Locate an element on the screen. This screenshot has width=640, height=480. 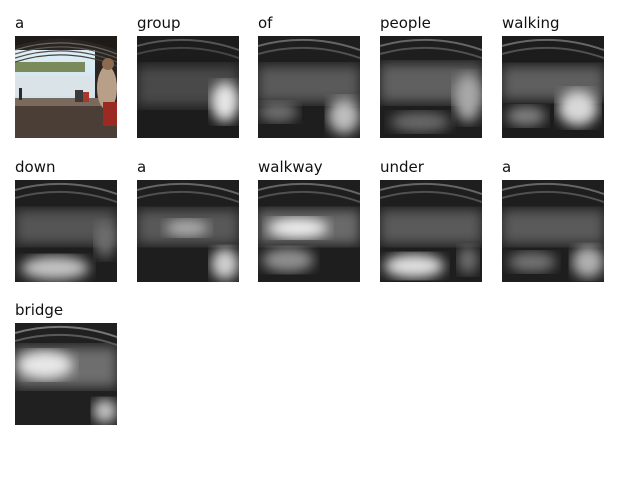
word-panel-6: down is located at coordinates (66, 220).